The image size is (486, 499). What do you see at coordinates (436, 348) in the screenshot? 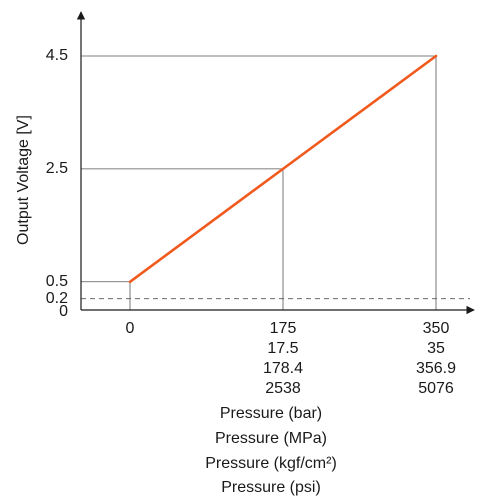
I see `x-tick-label: 35` at bounding box center [436, 348].